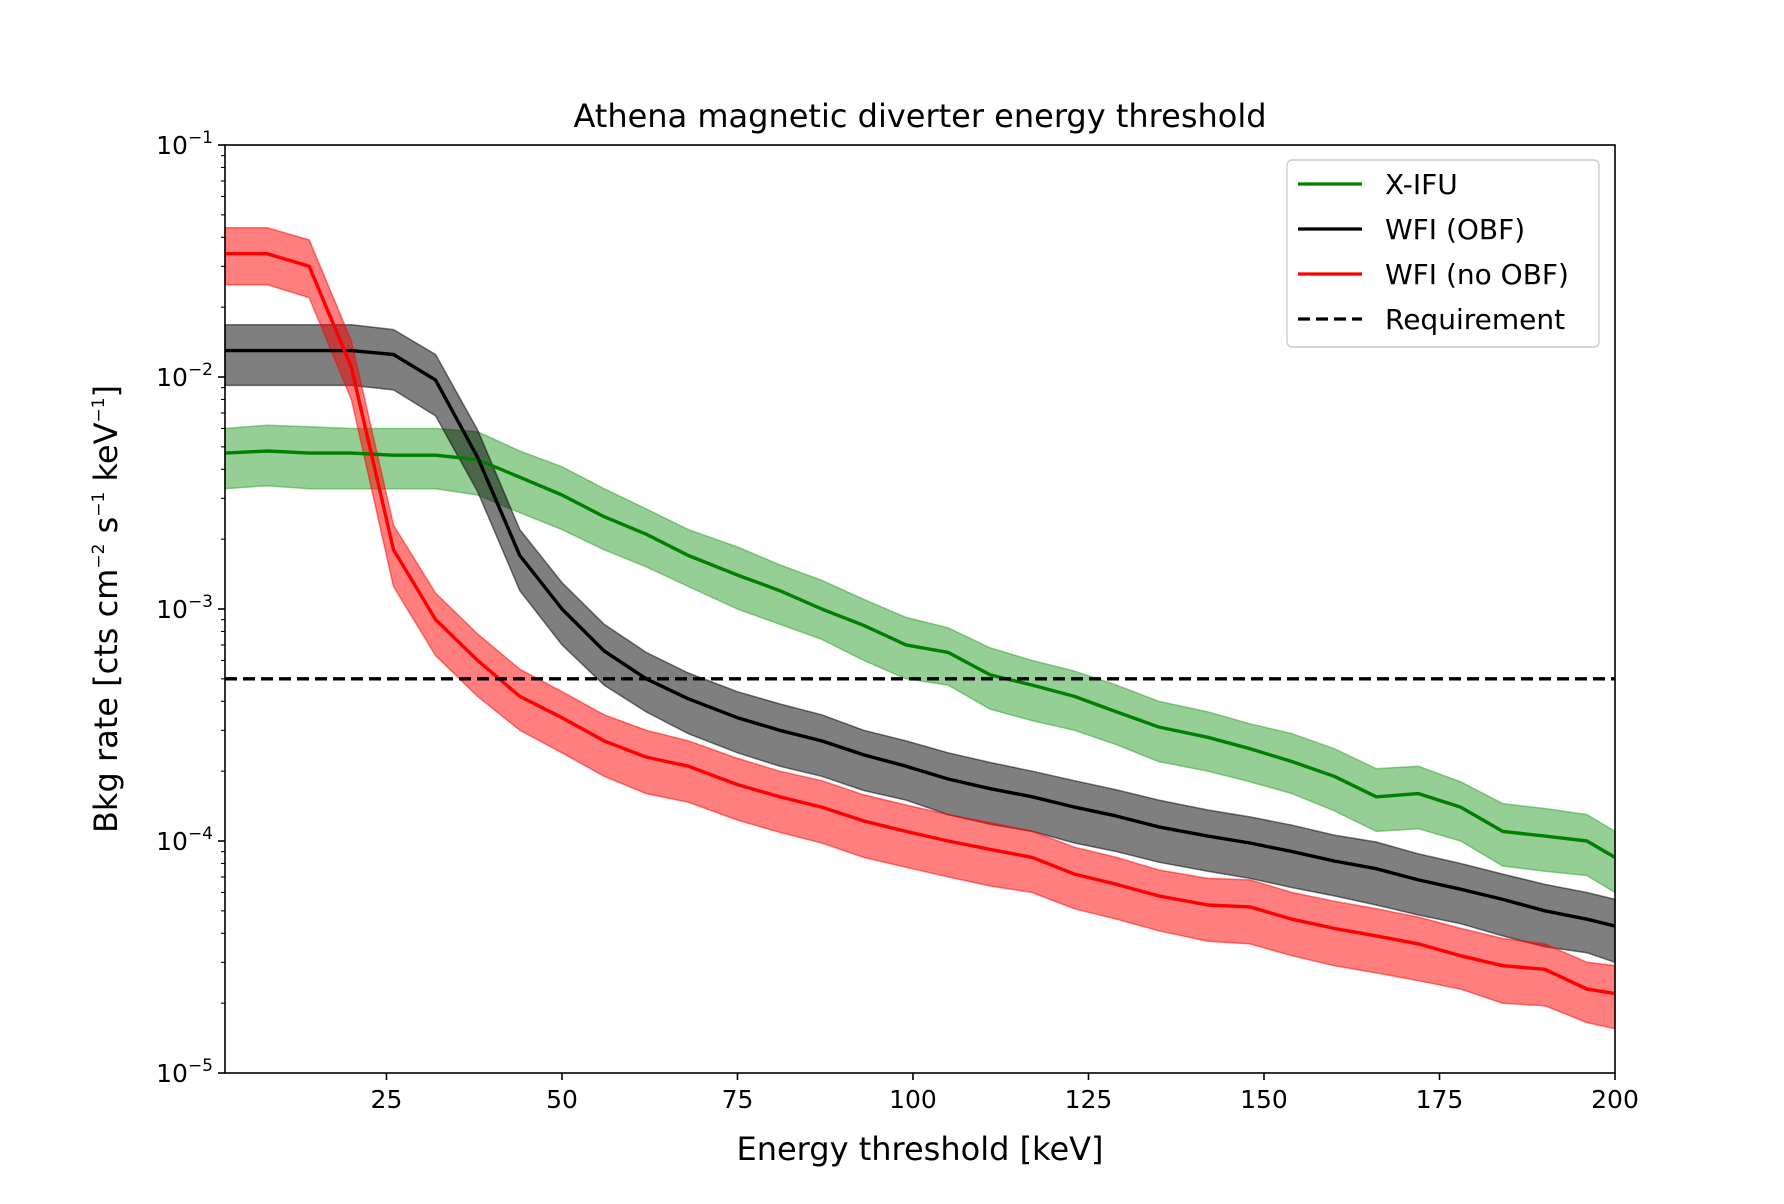  Describe the element at coordinates (99, 409) in the screenshot. I see `y-axis-label-exp-3: −1` at that location.